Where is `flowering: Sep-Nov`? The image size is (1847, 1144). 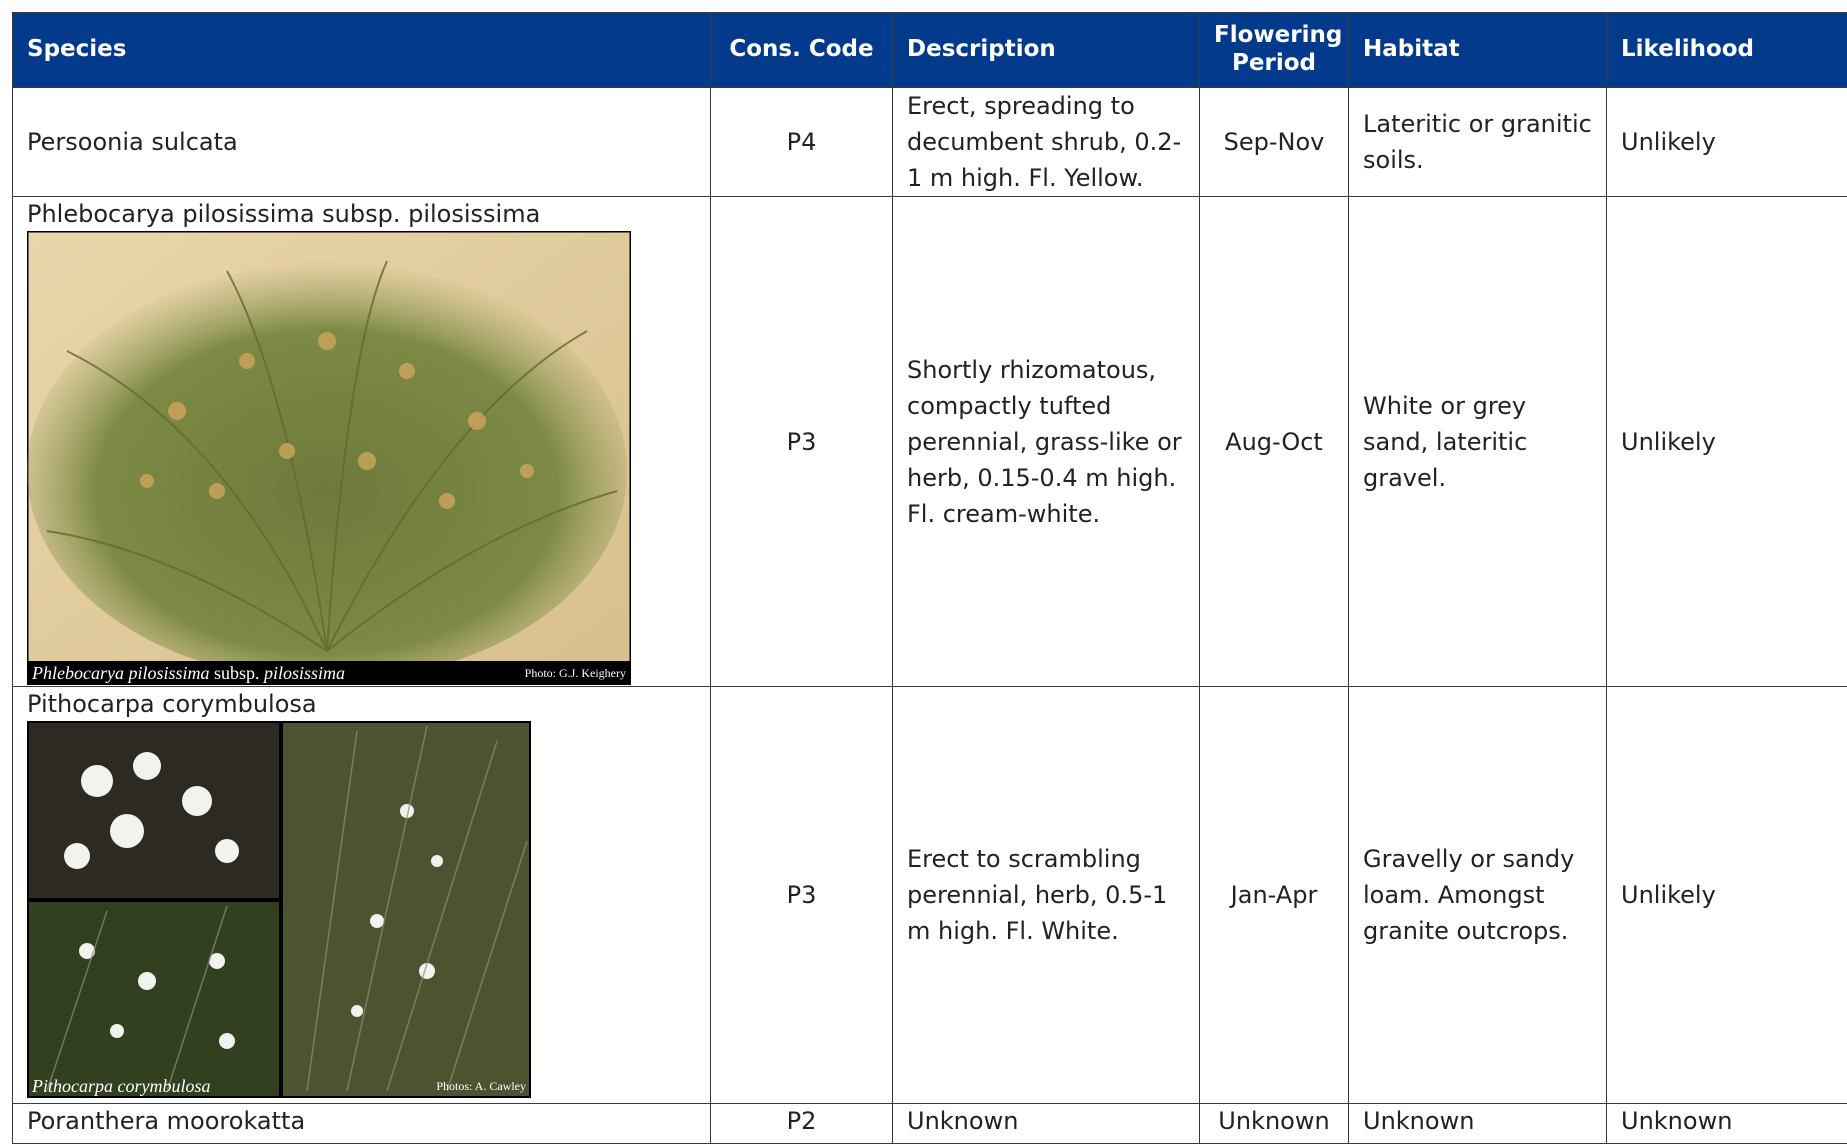
flowering: Sep-Nov is located at coordinates (1274, 142).